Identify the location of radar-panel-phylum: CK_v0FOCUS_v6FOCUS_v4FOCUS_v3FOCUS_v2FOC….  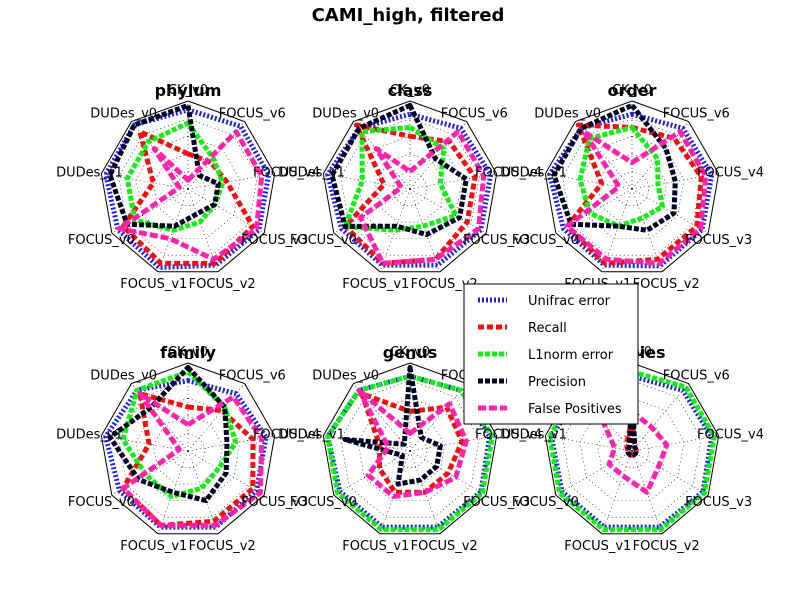
(188, 186).